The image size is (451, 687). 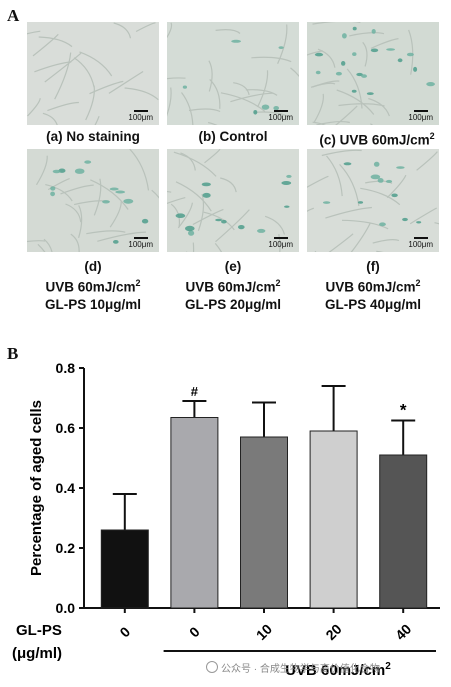 What do you see at coordinates (233, 285) in the screenshot?
I see `caption-e: (e) UVB 60mJ/cm2 GL-PS 20μg/ml` at bounding box center [233, 285].